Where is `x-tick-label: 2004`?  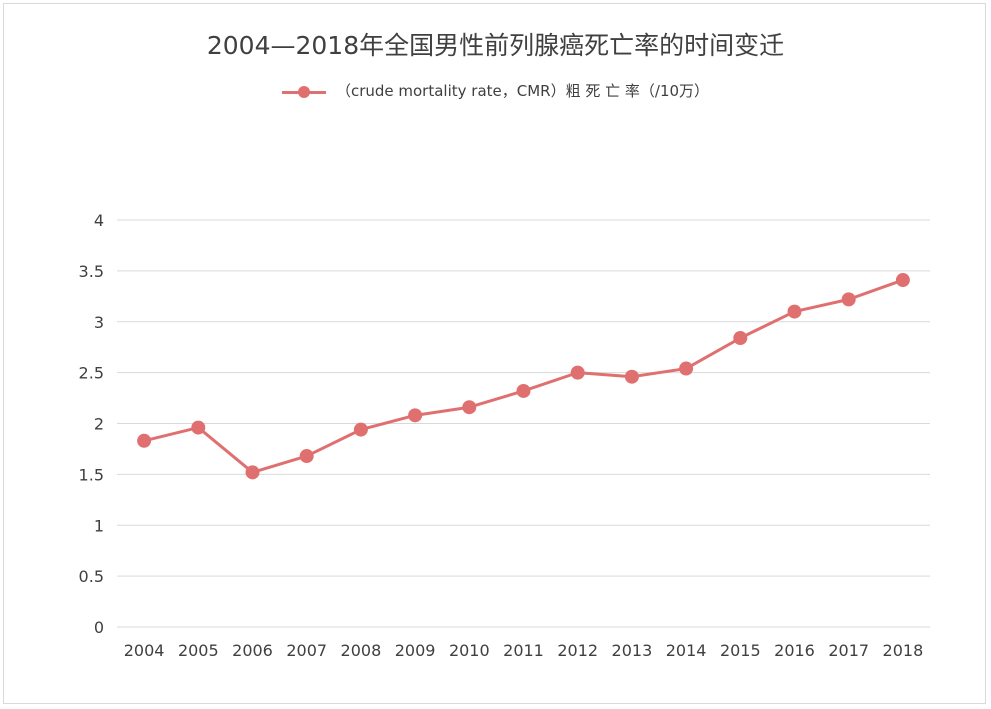 x-tick-label: 2004 is located at coordinates (144, 650).